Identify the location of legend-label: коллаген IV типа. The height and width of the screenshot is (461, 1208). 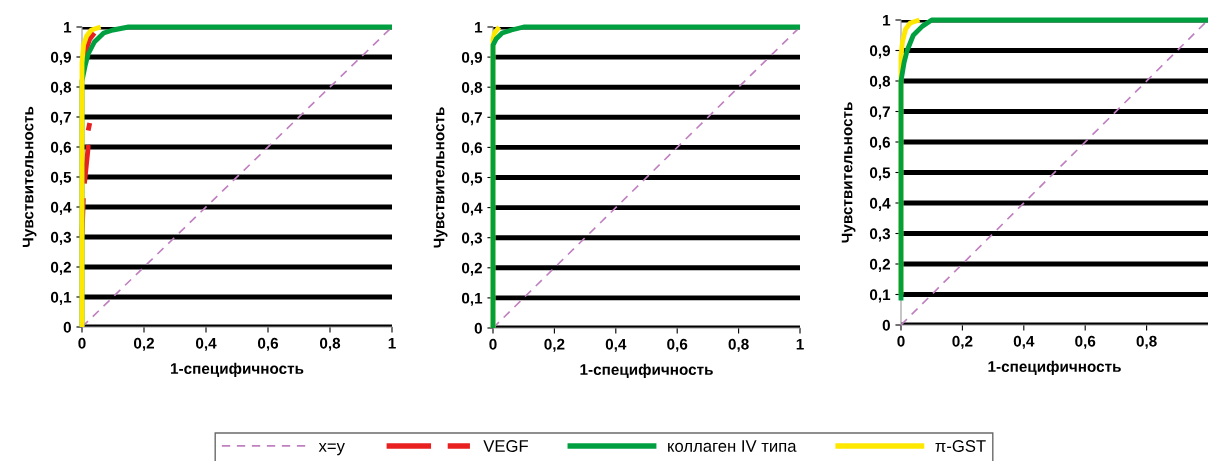
(732, 446).